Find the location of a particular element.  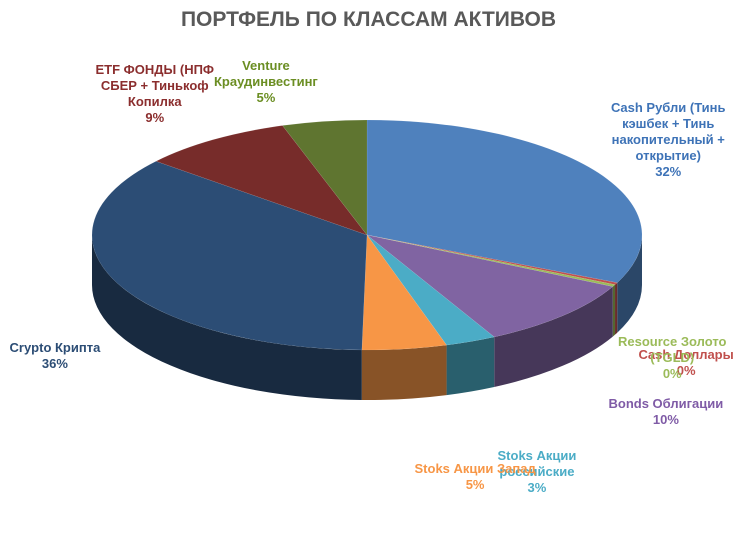

slice-label-text: Cash Доллары is located at coordinates (686, 354).